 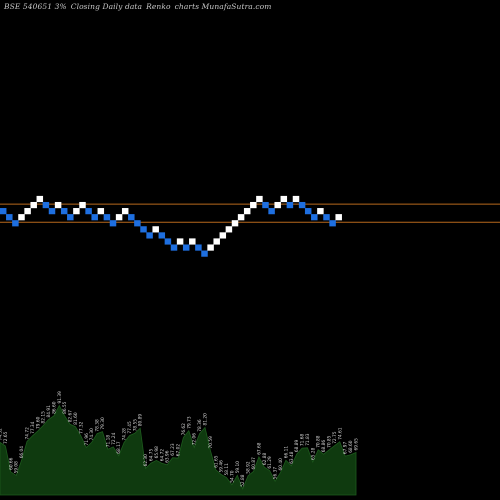 What do you see at coordinates (281, 464) in the screenshot?
I see `volume-label: 60.40` at bounding box center [281, 464].